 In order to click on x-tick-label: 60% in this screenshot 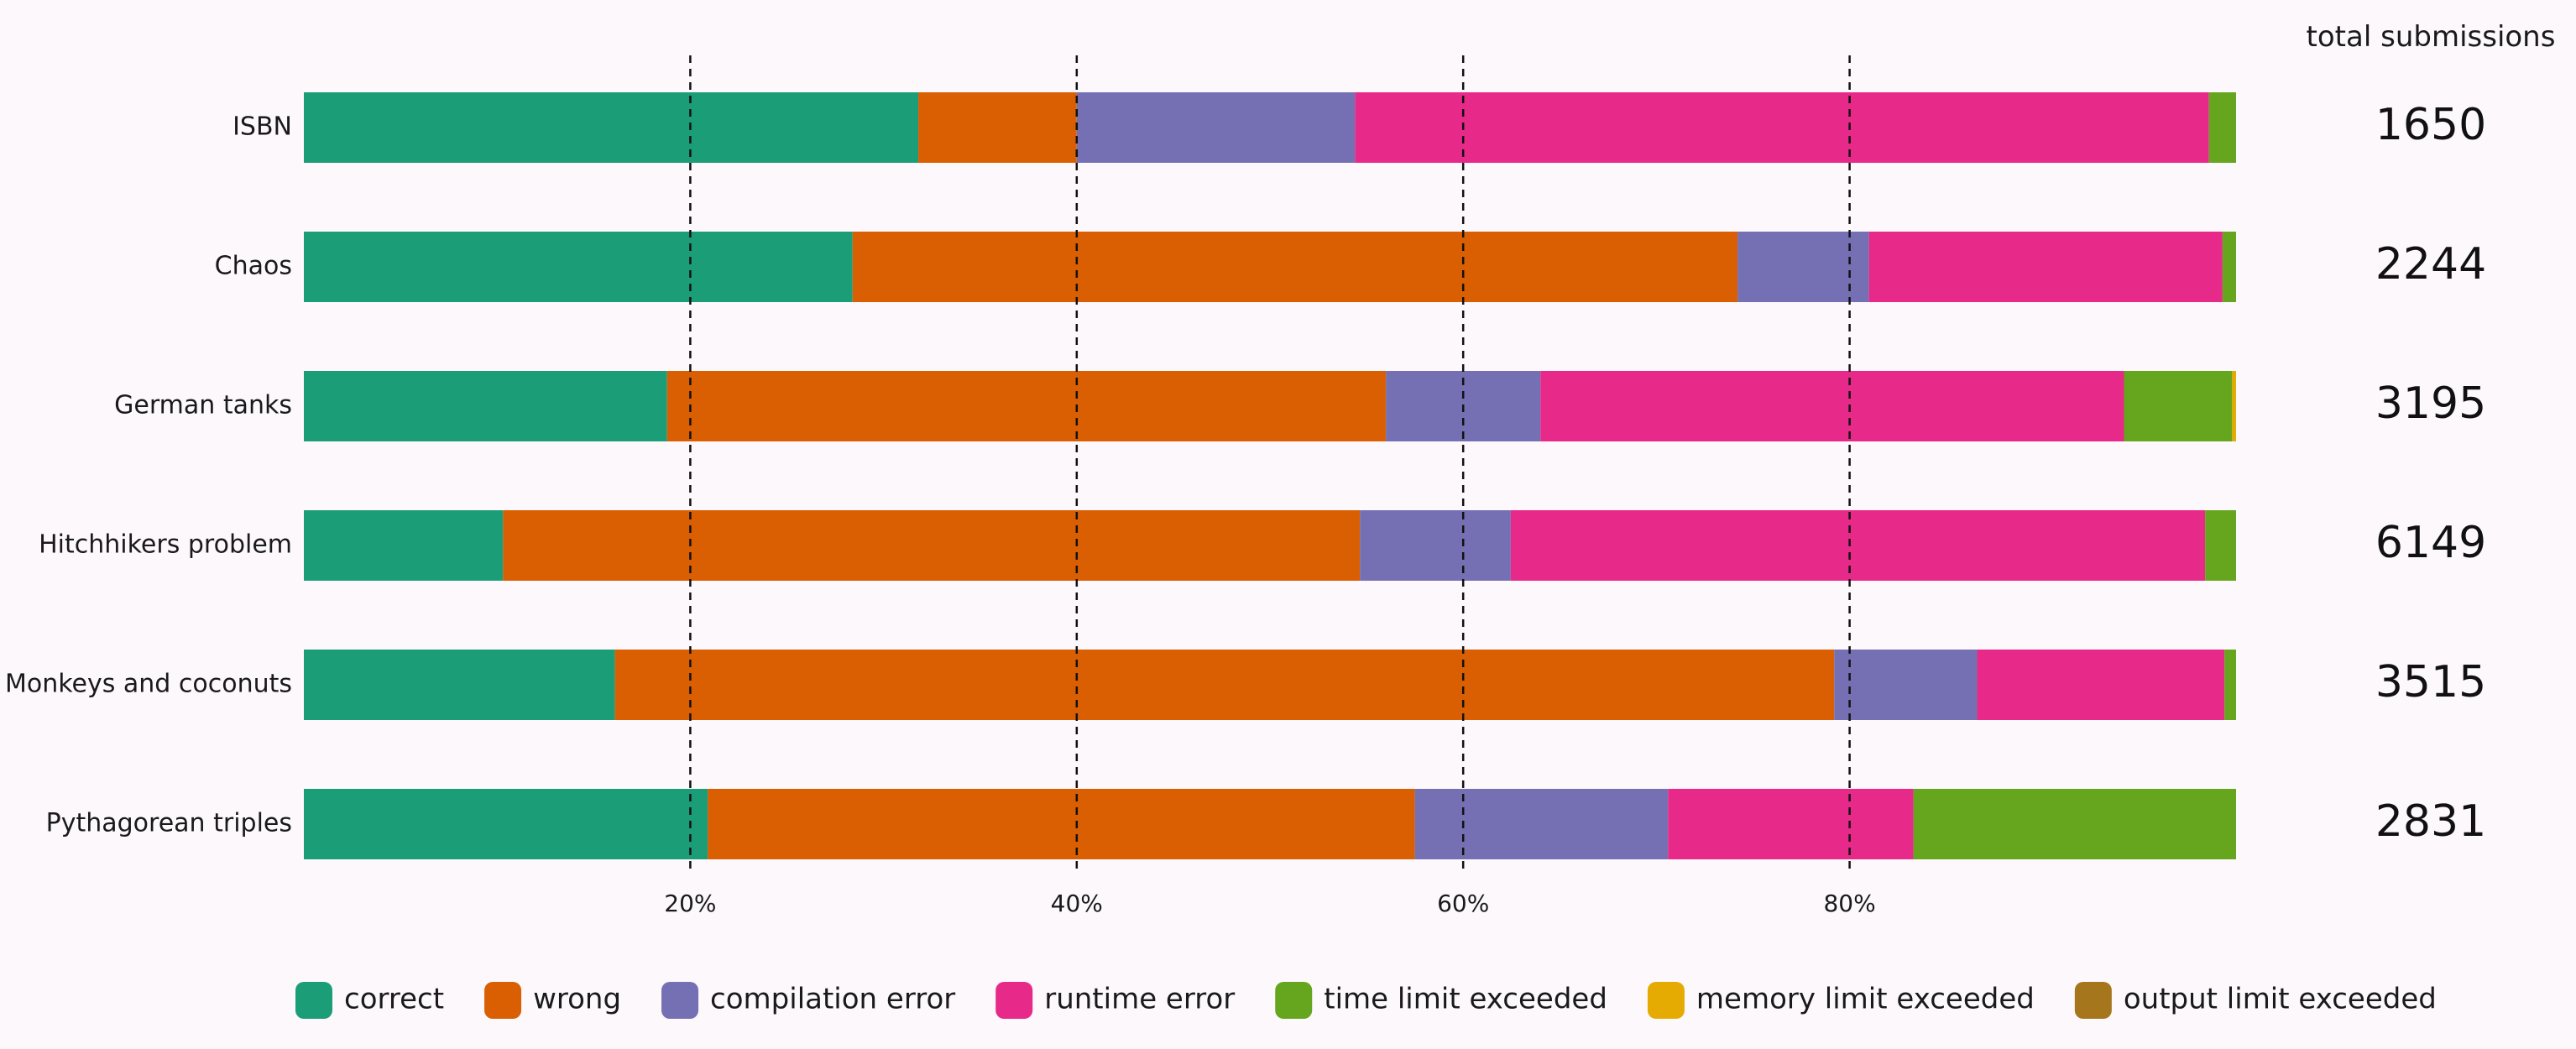, I will do `click(1463, 903)`.